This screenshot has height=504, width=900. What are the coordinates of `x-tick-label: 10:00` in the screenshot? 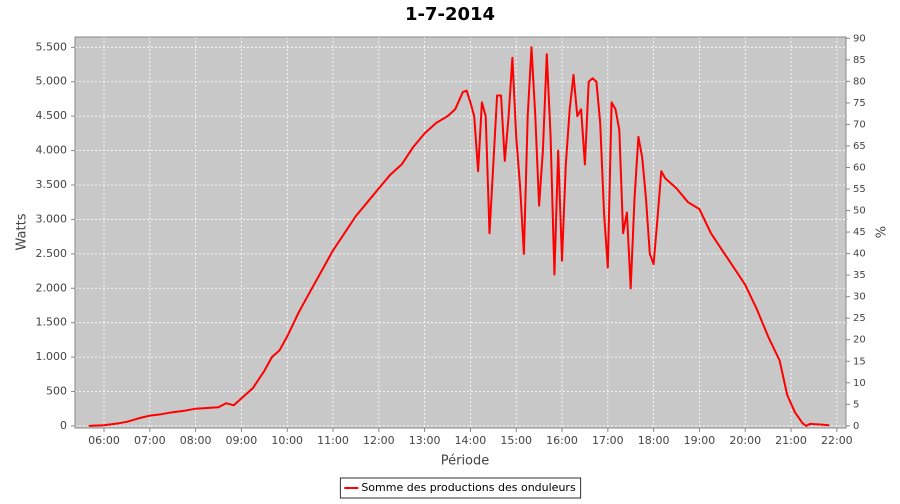 It's located at (287, 440).